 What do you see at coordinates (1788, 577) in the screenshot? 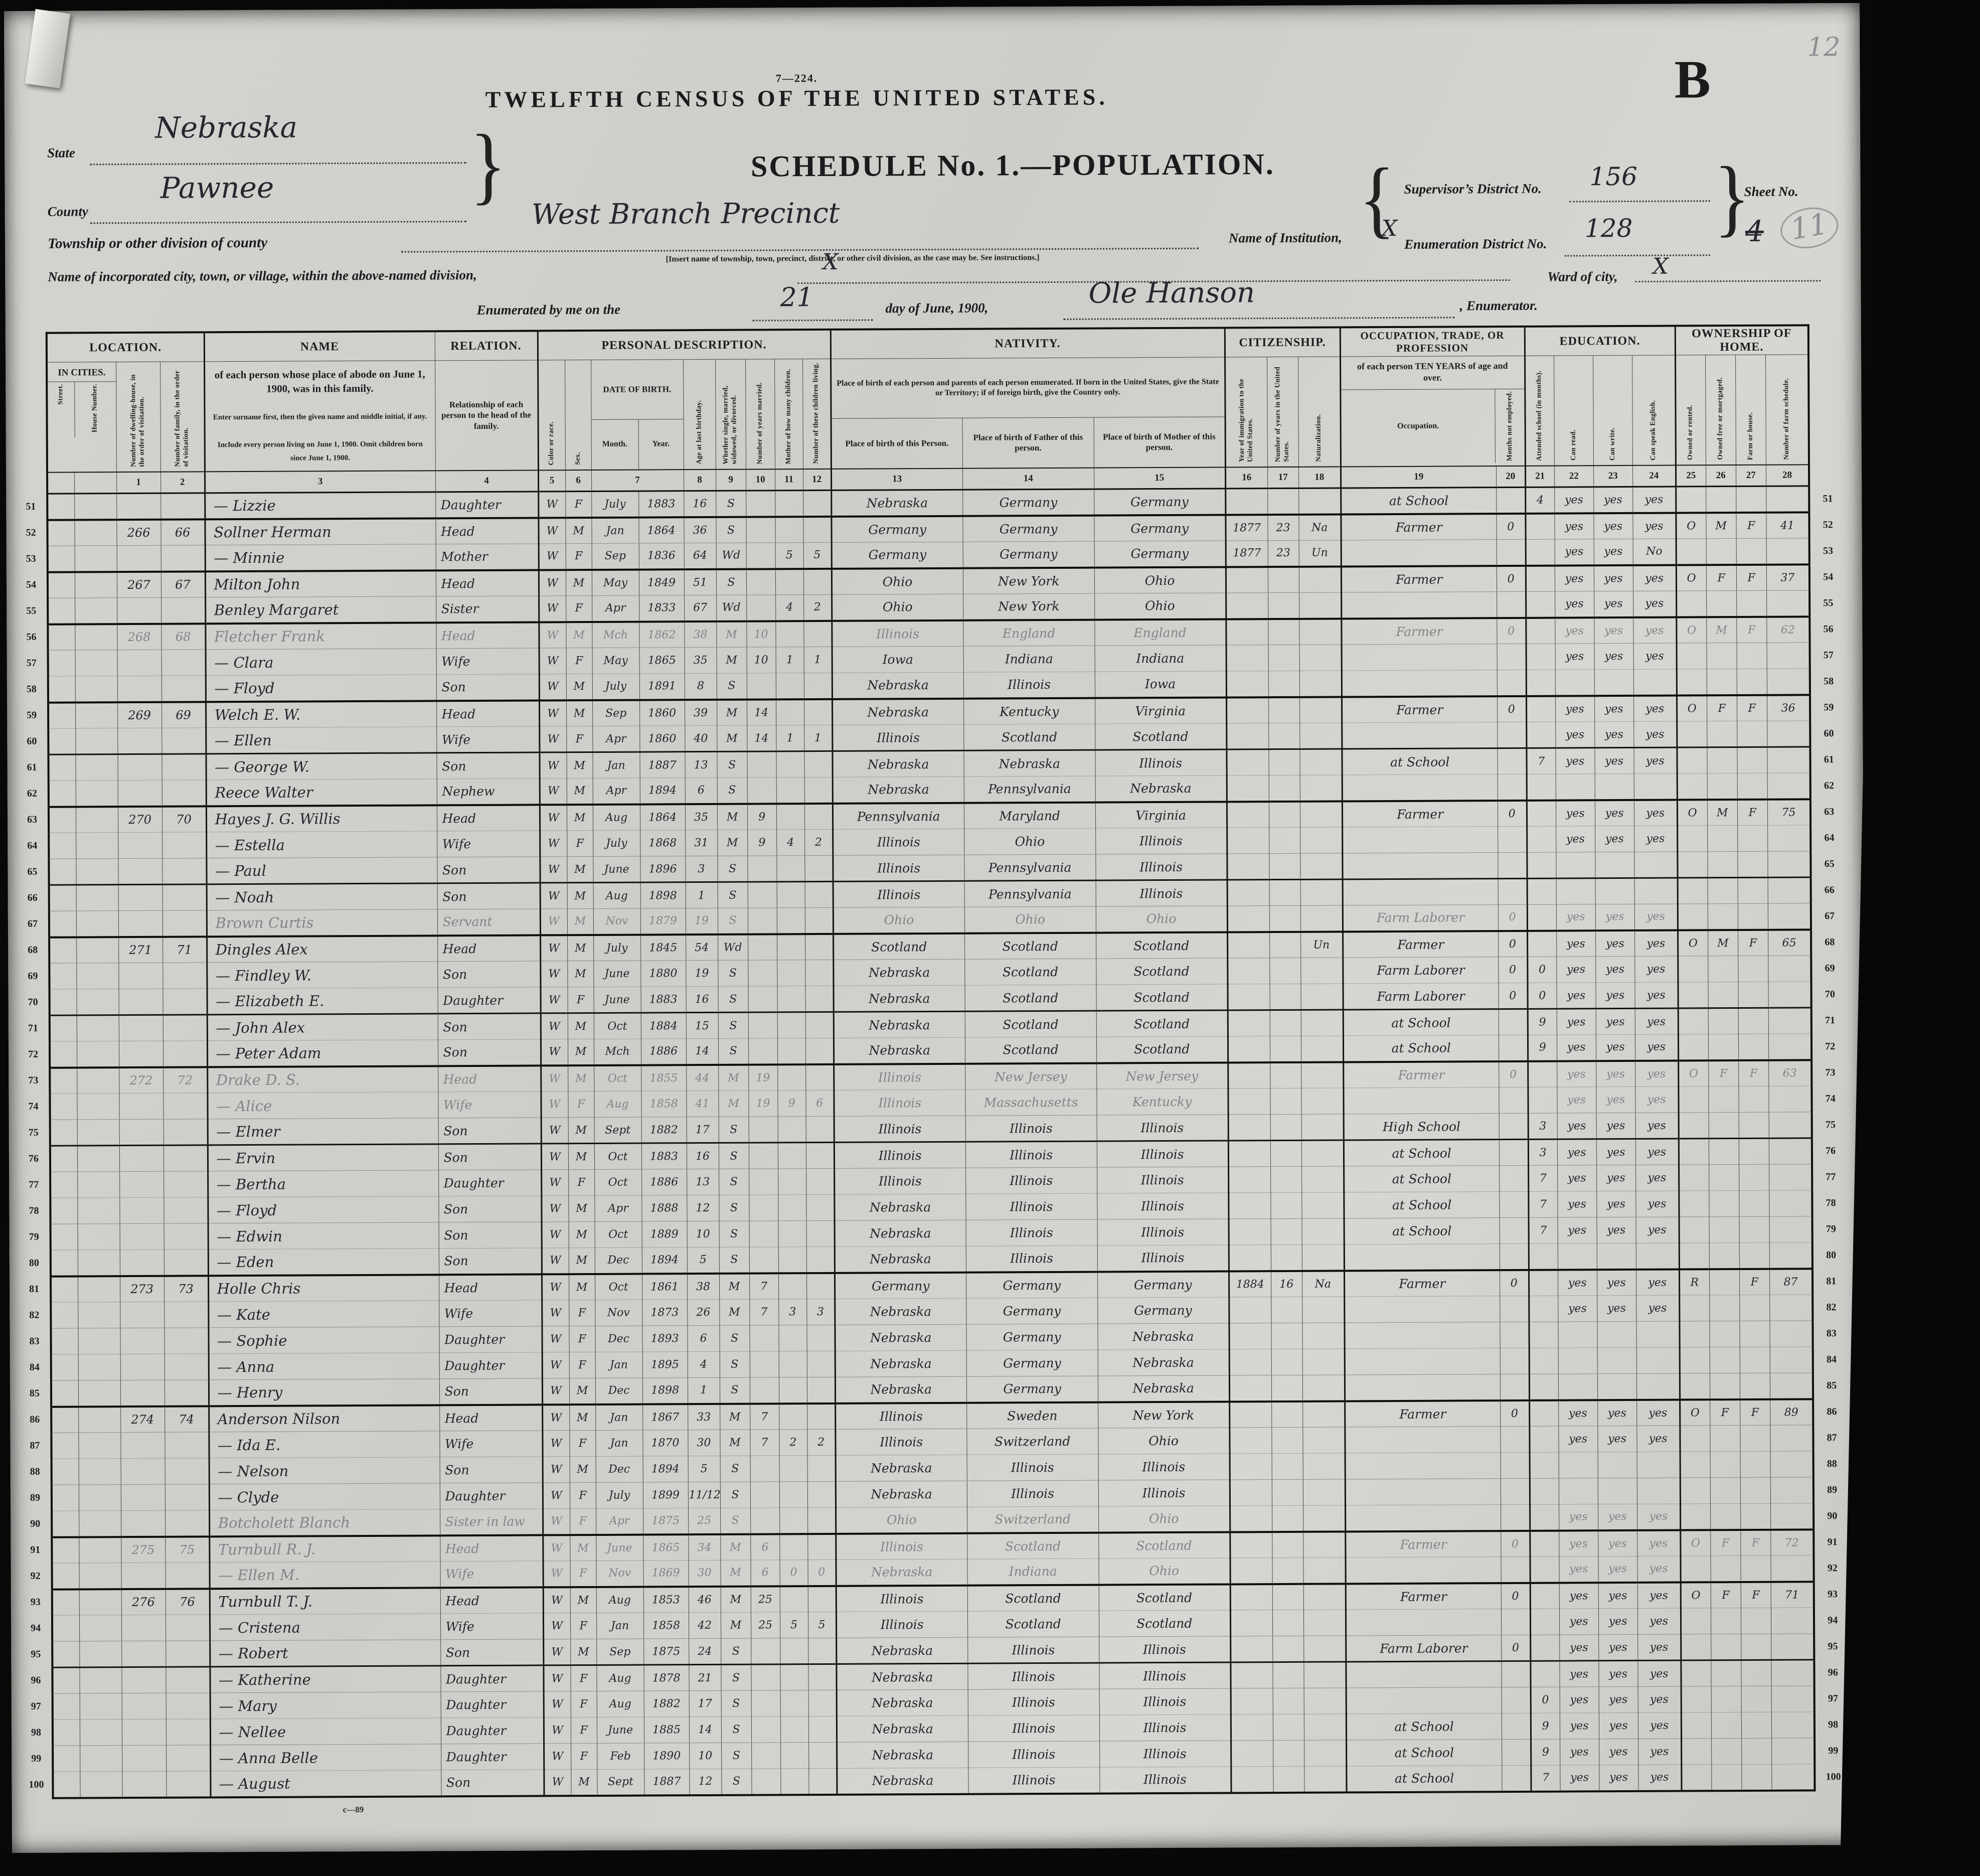
I see `cell-farm-schedule: 37` at bounding box center [1788, 577].